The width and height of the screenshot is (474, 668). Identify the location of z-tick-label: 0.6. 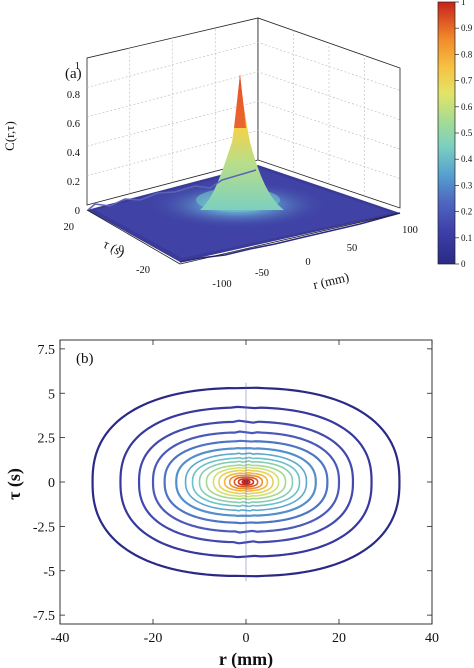
(73, 124).